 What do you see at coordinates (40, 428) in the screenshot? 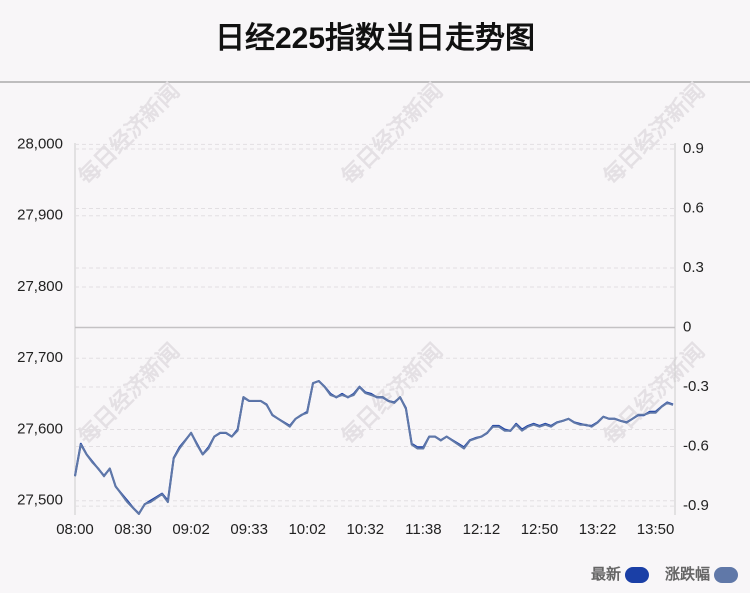
I see `y-tick-label: 27,600` at bounding box center [40, 428].